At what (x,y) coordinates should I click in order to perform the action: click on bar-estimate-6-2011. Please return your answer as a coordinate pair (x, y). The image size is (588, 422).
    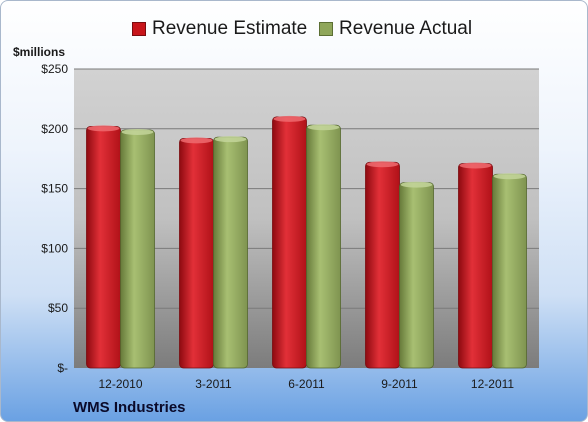
    Looking at the image, I should click on (289, 242).